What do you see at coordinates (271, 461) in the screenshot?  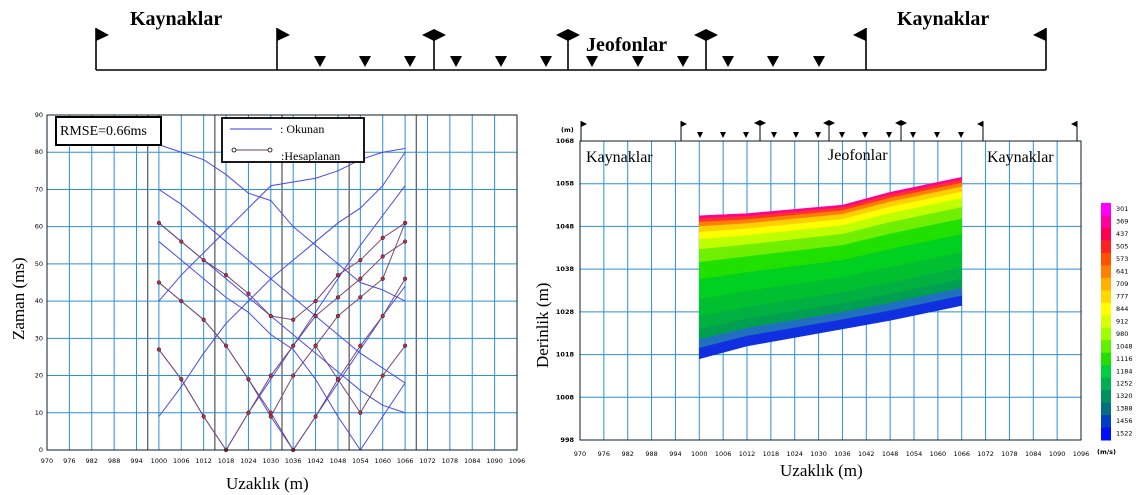 I see `left-xtick-label: 1030` at bounding box center [271, 461].